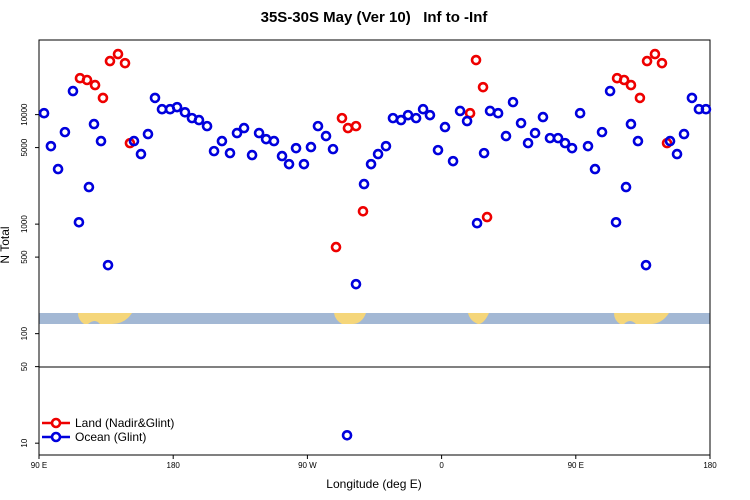  Describe the element at coordinates (373, 484) in the screenshot. I see `x-axis-label: Longitude (deg E)` at that location.